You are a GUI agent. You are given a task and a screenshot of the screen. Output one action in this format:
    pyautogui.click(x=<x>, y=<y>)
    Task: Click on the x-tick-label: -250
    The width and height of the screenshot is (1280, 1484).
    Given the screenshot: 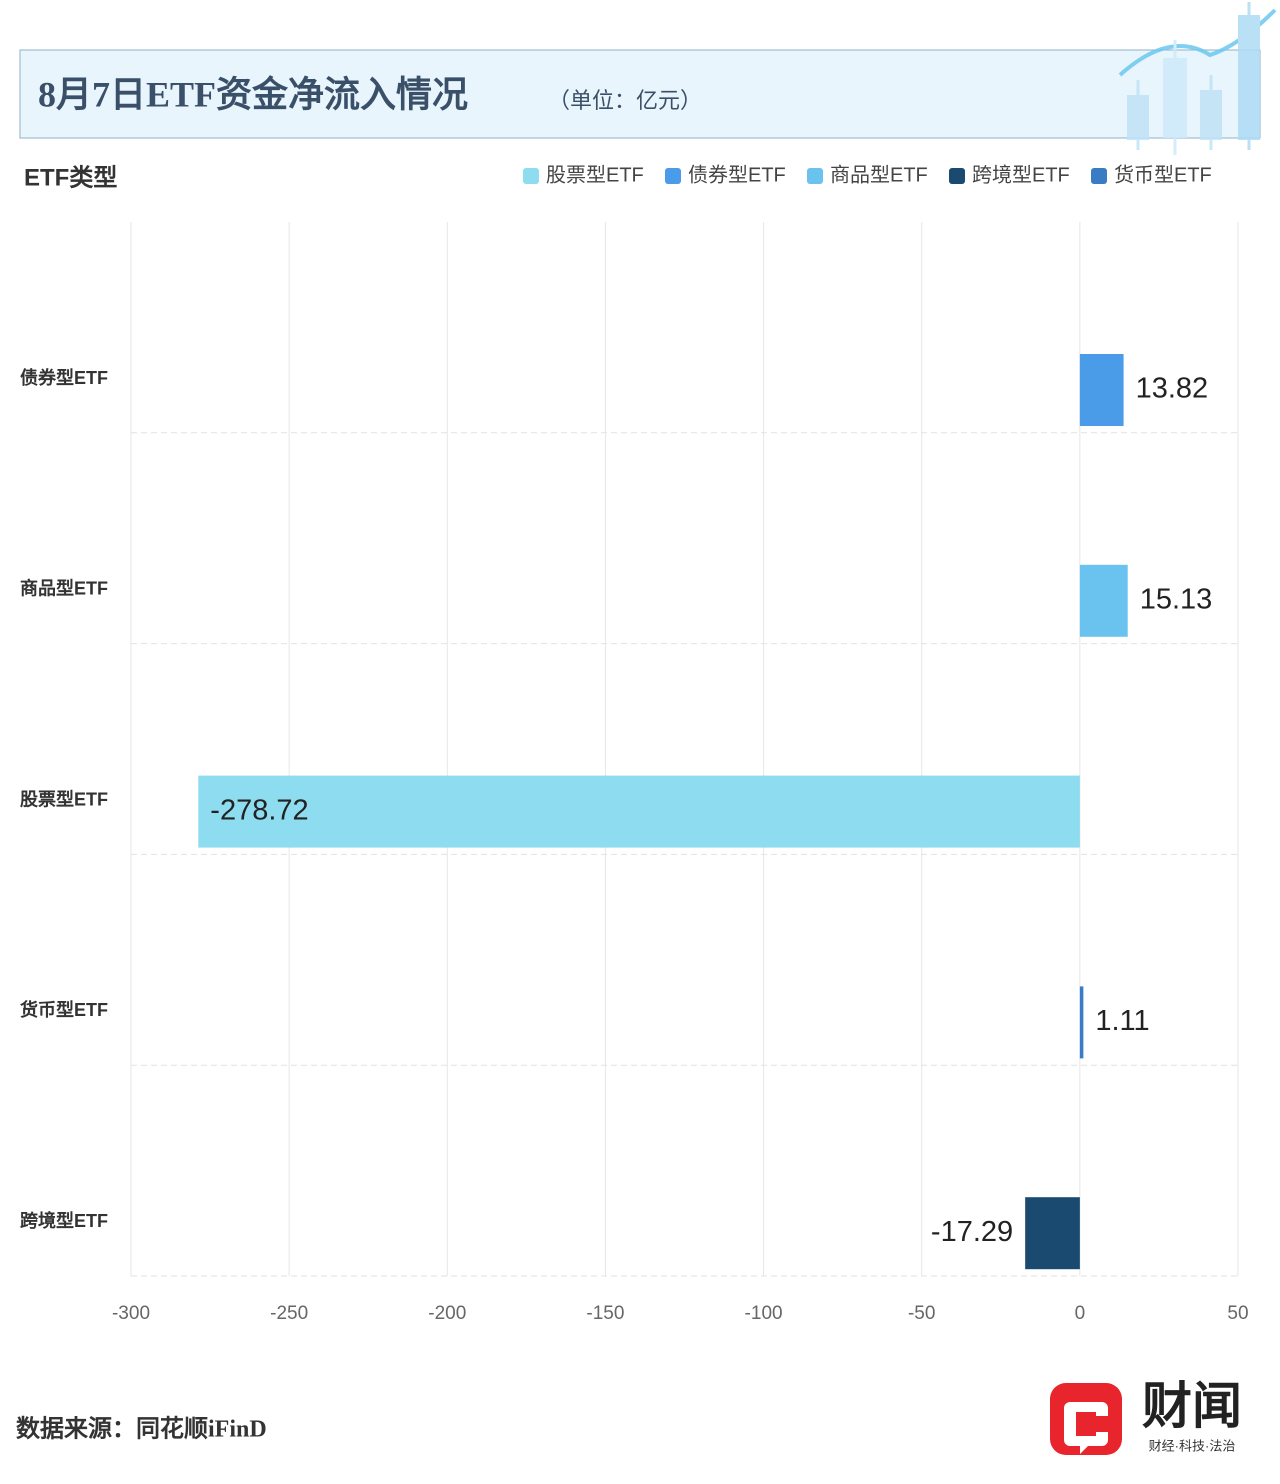 What is the action you would take?
    pyautogui.click(x=289, y=1313)
    